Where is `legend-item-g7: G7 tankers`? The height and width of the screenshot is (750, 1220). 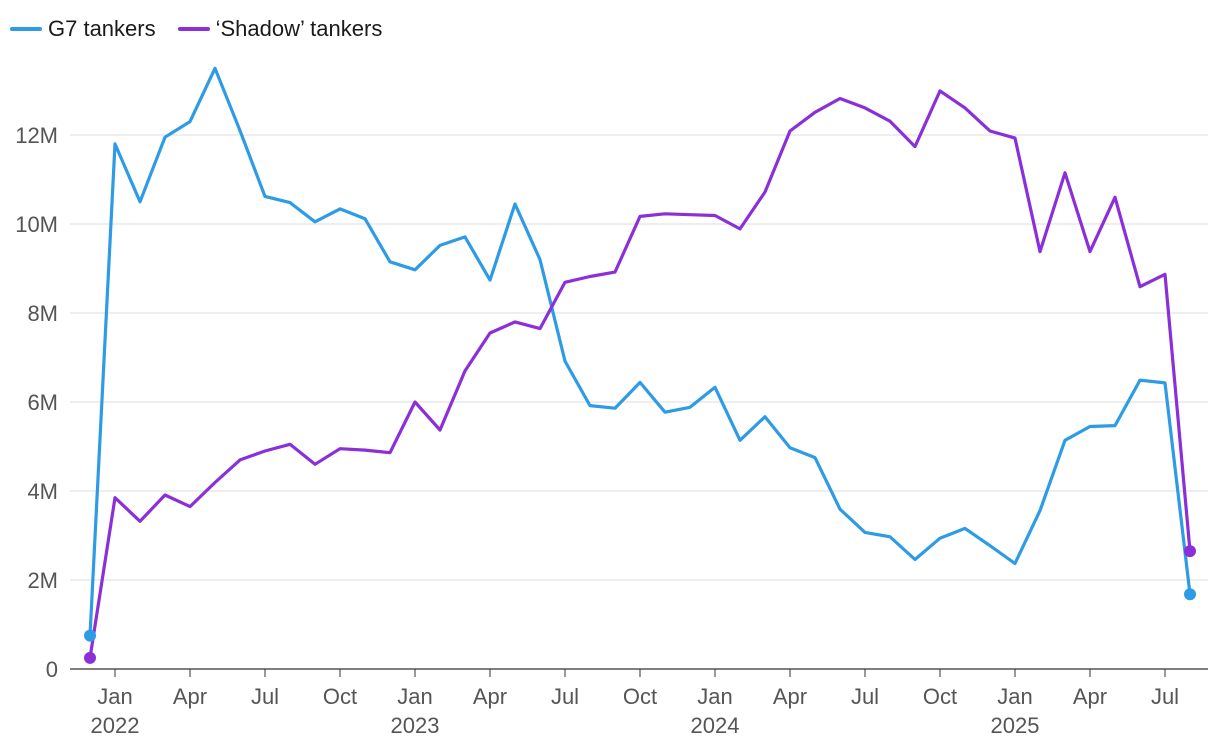 legend-item-g7: G7 tankers is located at coordinates (83, 29).